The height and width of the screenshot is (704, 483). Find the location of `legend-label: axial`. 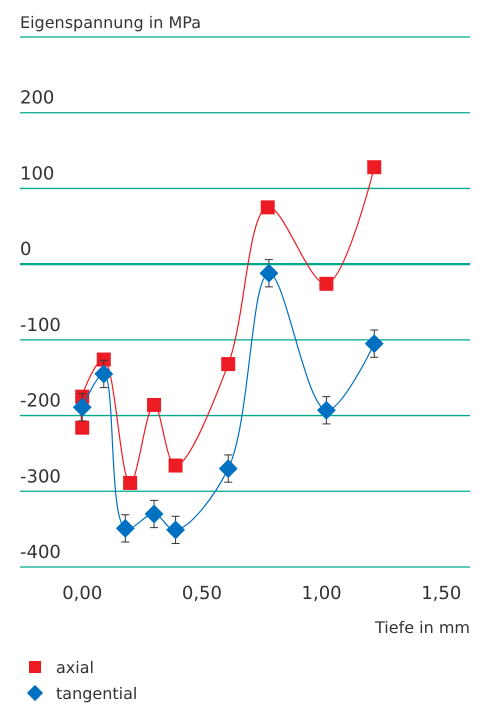

legend-label: axial is located at coordinates (75, 667).